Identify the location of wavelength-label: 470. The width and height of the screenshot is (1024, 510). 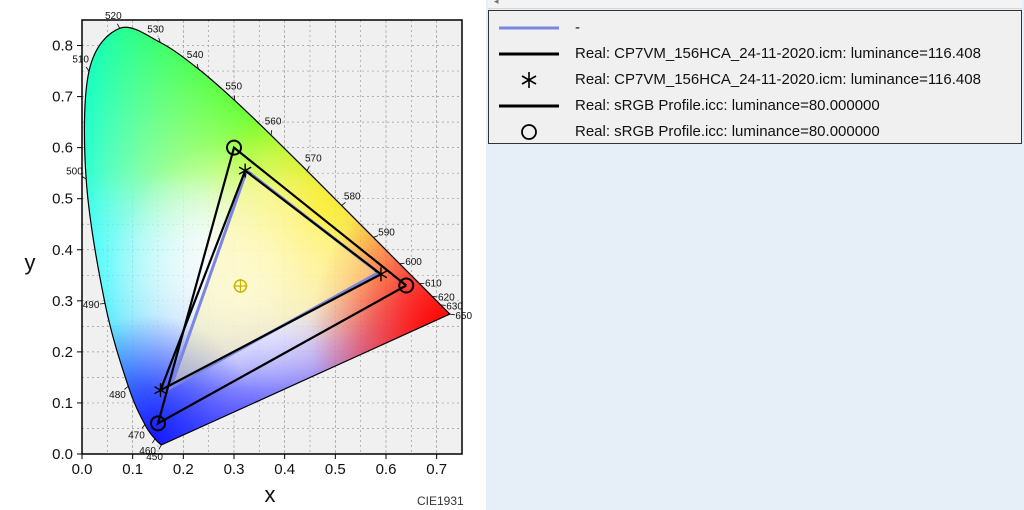
(136, 436).